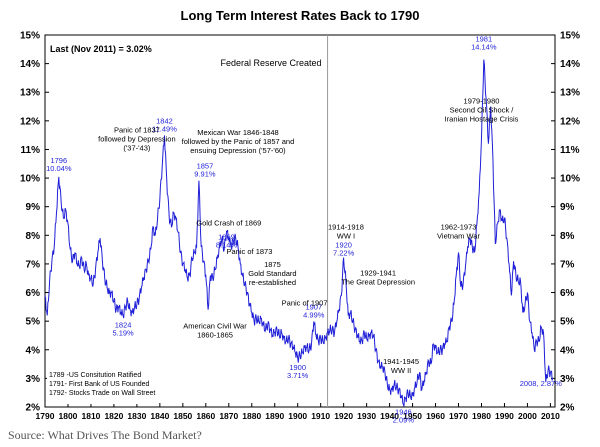 The image size is (600, 447). I want to click on y-tick-label-right: 12%, so click(570, 121).